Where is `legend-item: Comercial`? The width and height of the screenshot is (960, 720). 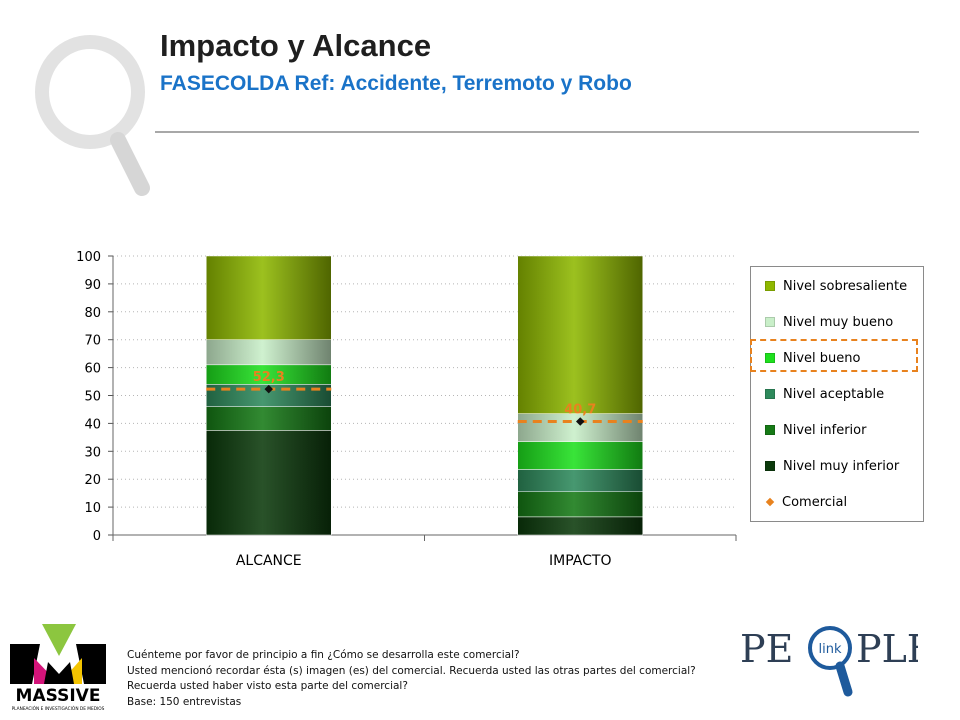
legend-item: Comercial is located at coordinates (806, 502).